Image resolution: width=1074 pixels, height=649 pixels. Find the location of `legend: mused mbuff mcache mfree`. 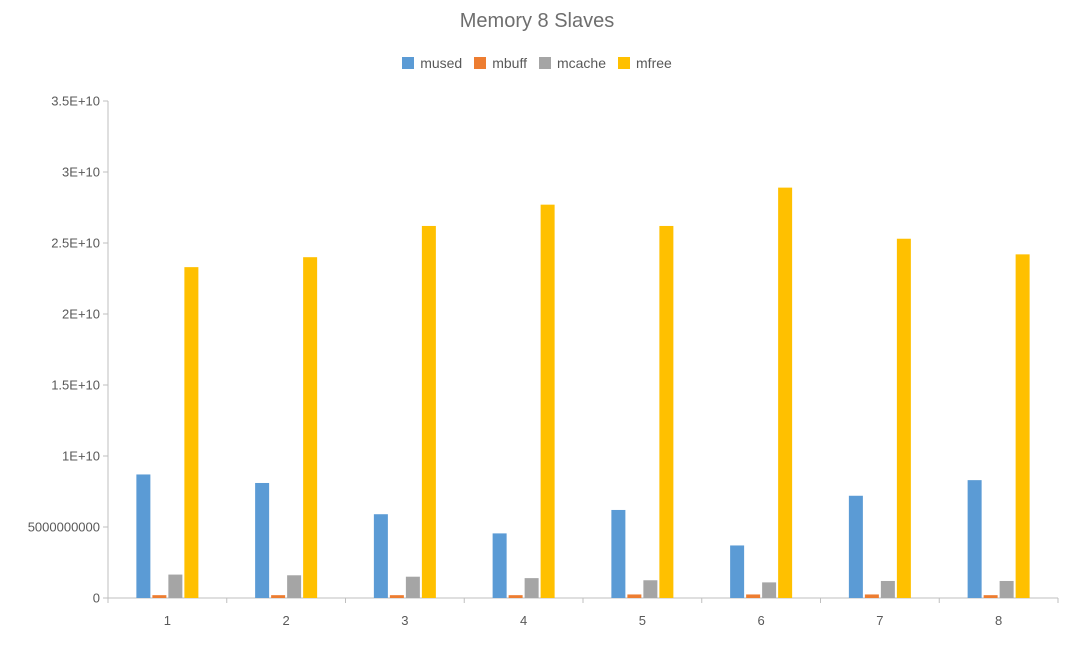

legend: mused mbuff mcache mfree is located at coordinates (537, 63).